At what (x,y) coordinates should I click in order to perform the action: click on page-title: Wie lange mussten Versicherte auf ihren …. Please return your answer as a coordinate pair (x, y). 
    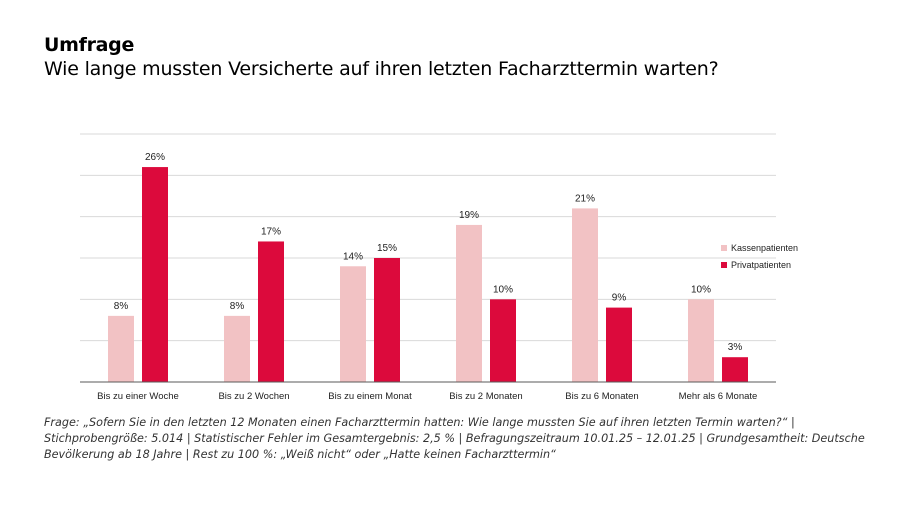
    Looking at the image, I should click on (381, 69).